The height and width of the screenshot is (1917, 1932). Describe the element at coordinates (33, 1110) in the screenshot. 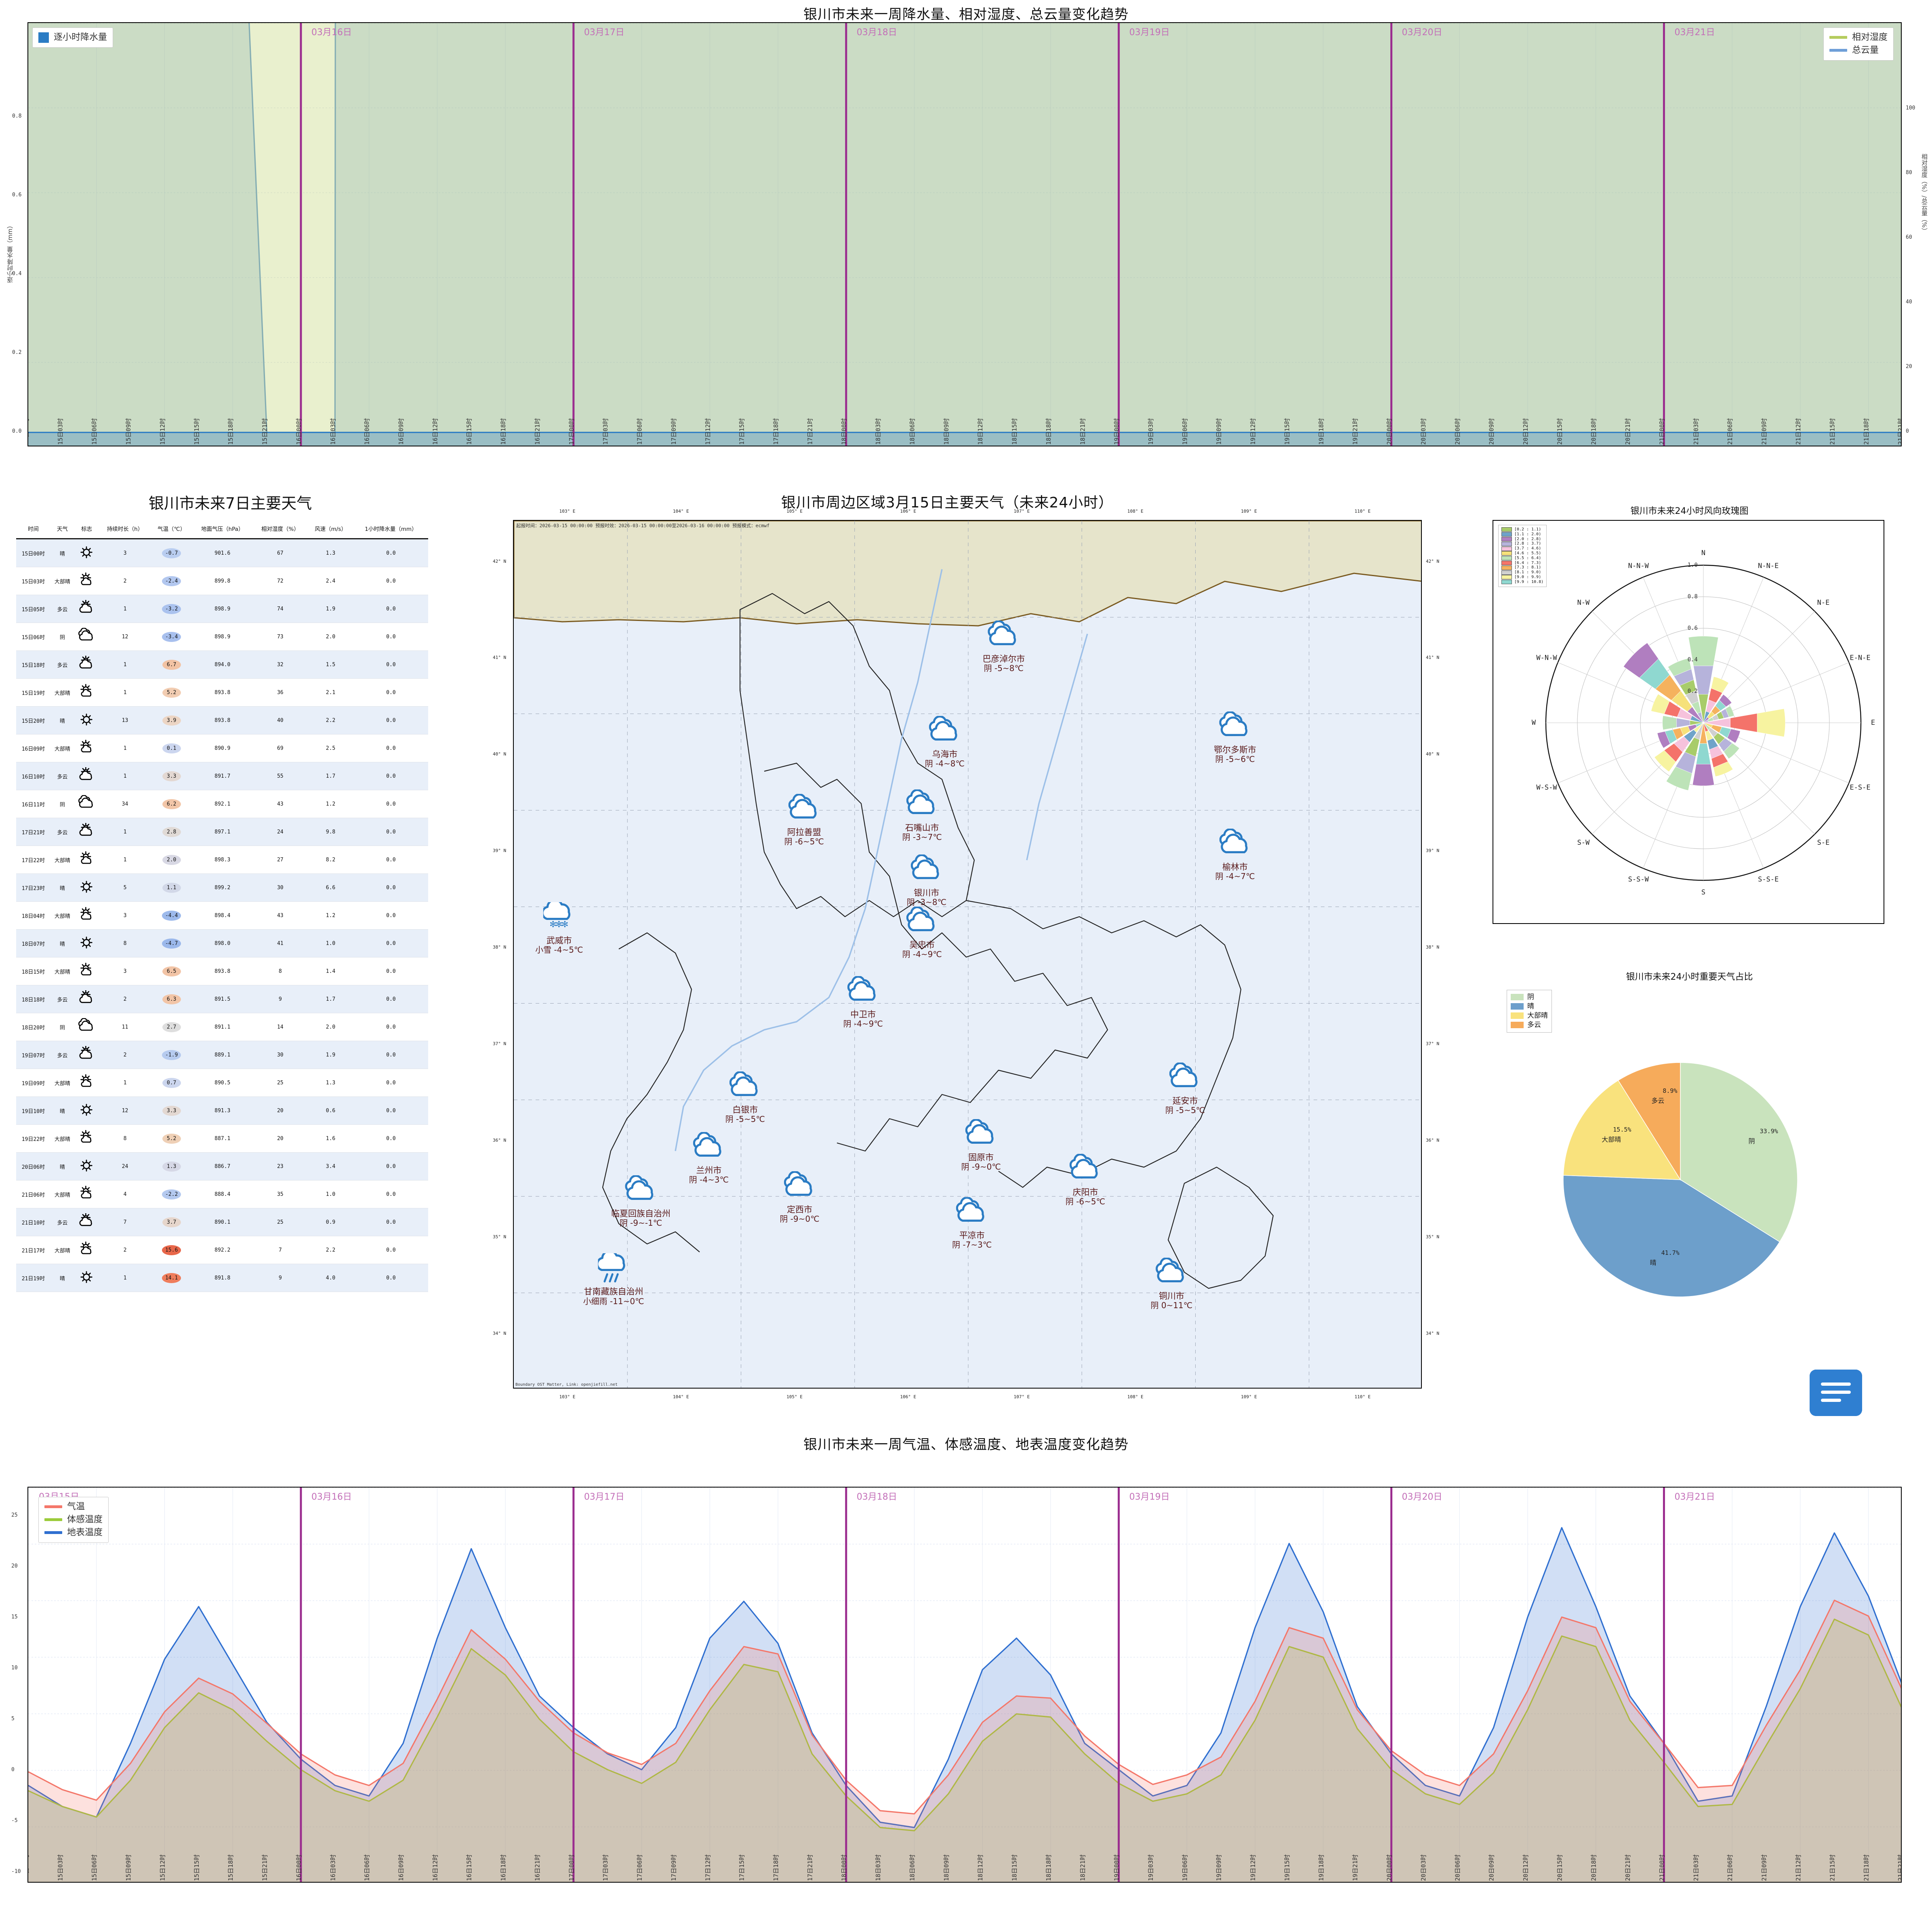

I see `cell-time: 19日10时` at that location.